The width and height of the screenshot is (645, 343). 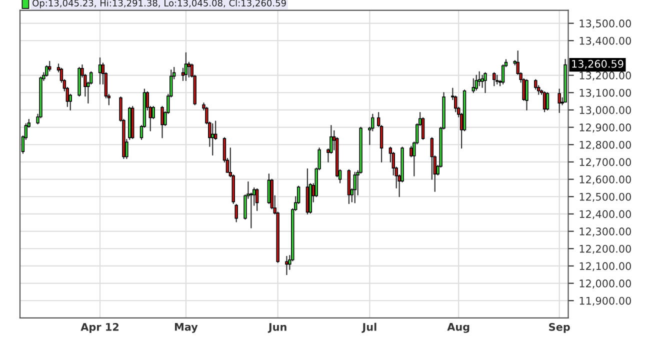 What do you see at coordinates (605, 197) in the screenshot?
I see `y-tick-label: 12,500.00` at bounding box center [605, 197].